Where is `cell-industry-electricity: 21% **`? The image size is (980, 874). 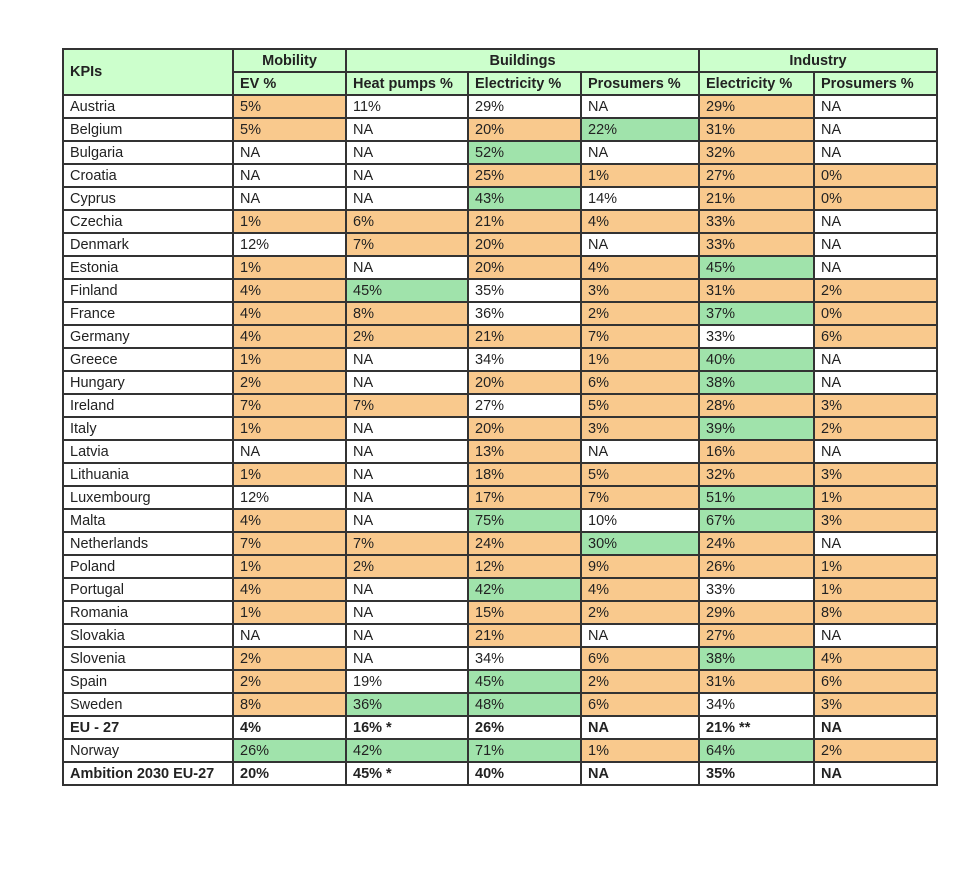
cell-industry-electricity: 21% ** is located at coordinates (756, 727).